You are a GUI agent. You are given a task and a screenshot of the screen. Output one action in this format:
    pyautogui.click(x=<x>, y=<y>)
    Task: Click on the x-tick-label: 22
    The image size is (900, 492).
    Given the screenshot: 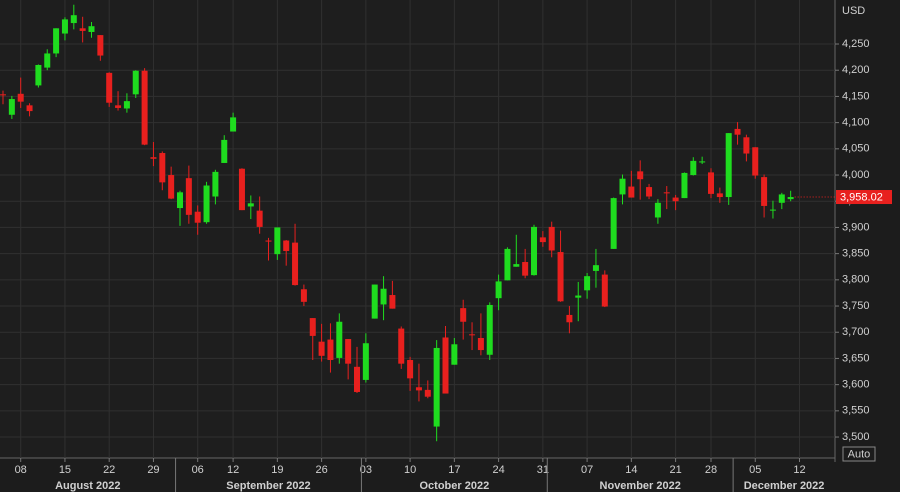 What is the action you would take?
    pyautogui.click(x=109, y=470)
    